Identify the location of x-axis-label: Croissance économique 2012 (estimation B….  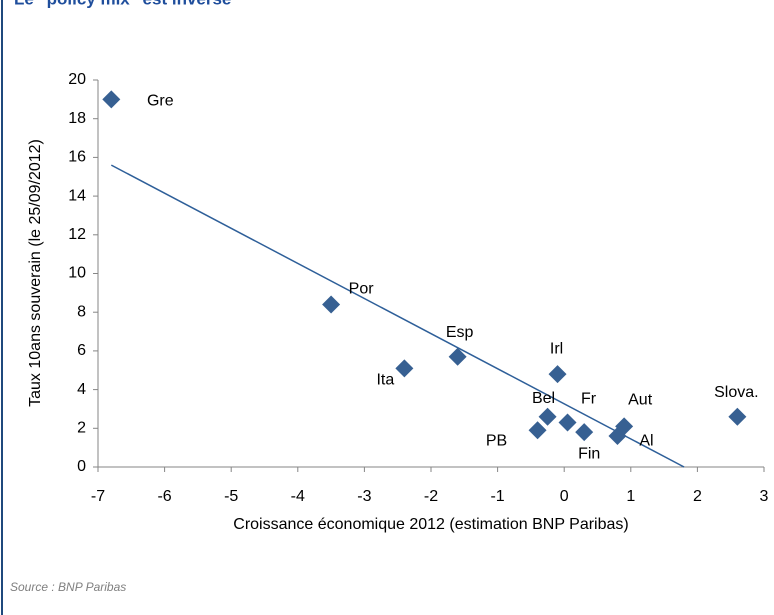
(430, 524).